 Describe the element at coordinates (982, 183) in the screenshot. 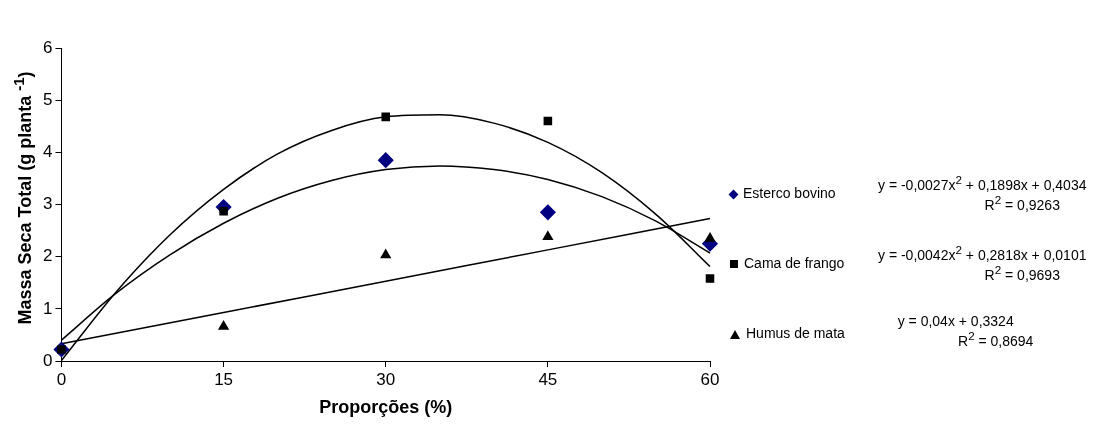

I see `text: y = -0,0027x$^{2}$ + 0,1898x + 0,4034` at that location.